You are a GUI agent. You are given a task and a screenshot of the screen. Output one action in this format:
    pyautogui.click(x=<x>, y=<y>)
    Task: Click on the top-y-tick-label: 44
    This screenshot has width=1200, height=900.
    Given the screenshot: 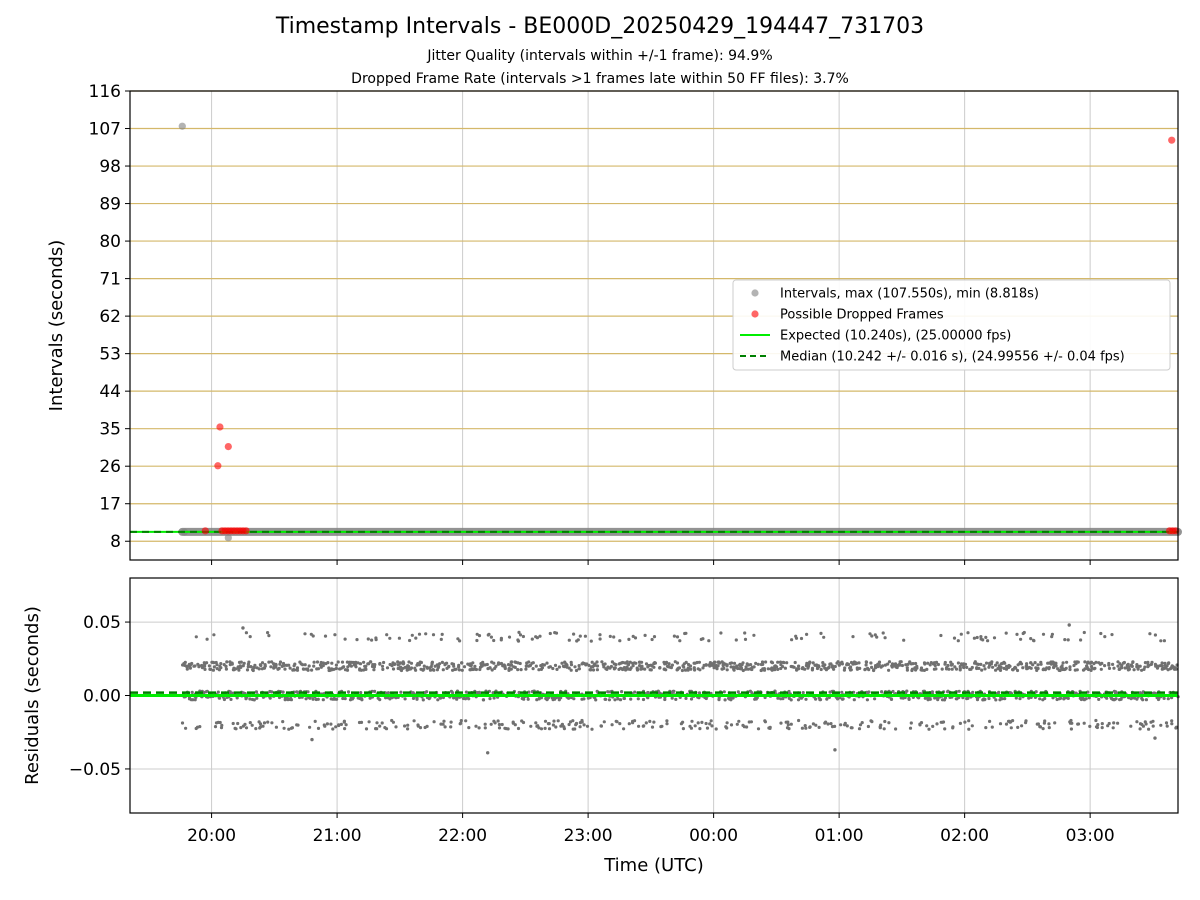 What is the action you would take?
    pyautogui.click(x=110, y=392)
    